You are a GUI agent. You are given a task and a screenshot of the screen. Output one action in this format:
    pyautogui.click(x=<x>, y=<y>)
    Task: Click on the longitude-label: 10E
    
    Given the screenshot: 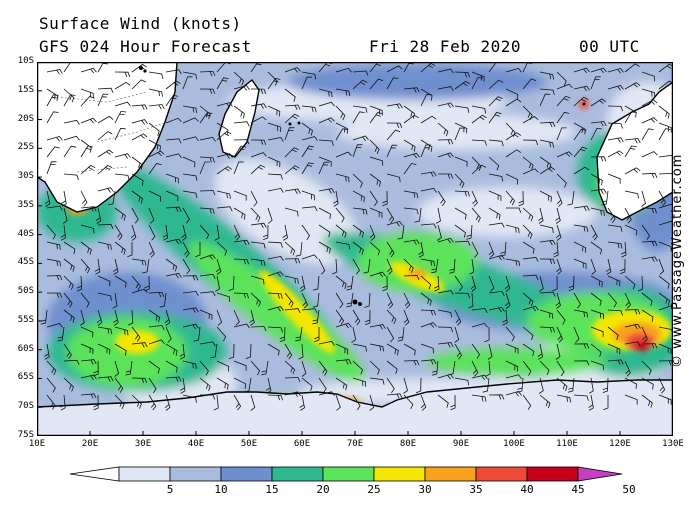 What is the action you would take?
    pyautogui.click(x=37, y=444)
    